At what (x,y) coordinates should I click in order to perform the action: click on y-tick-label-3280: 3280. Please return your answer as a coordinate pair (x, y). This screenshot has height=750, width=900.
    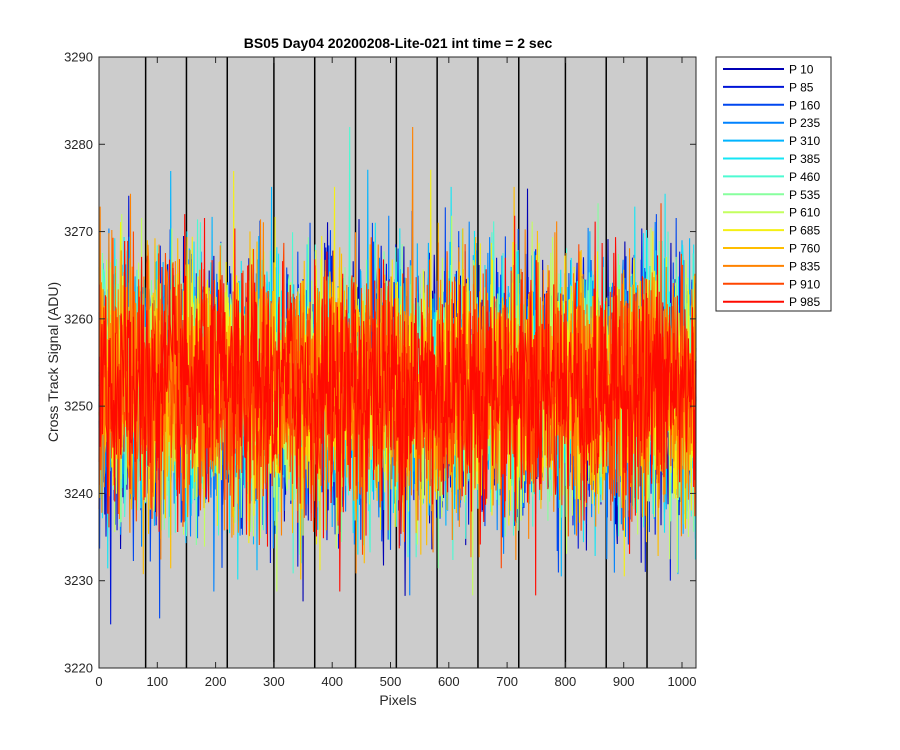
    Looking at the image, I should click on (78, 144).